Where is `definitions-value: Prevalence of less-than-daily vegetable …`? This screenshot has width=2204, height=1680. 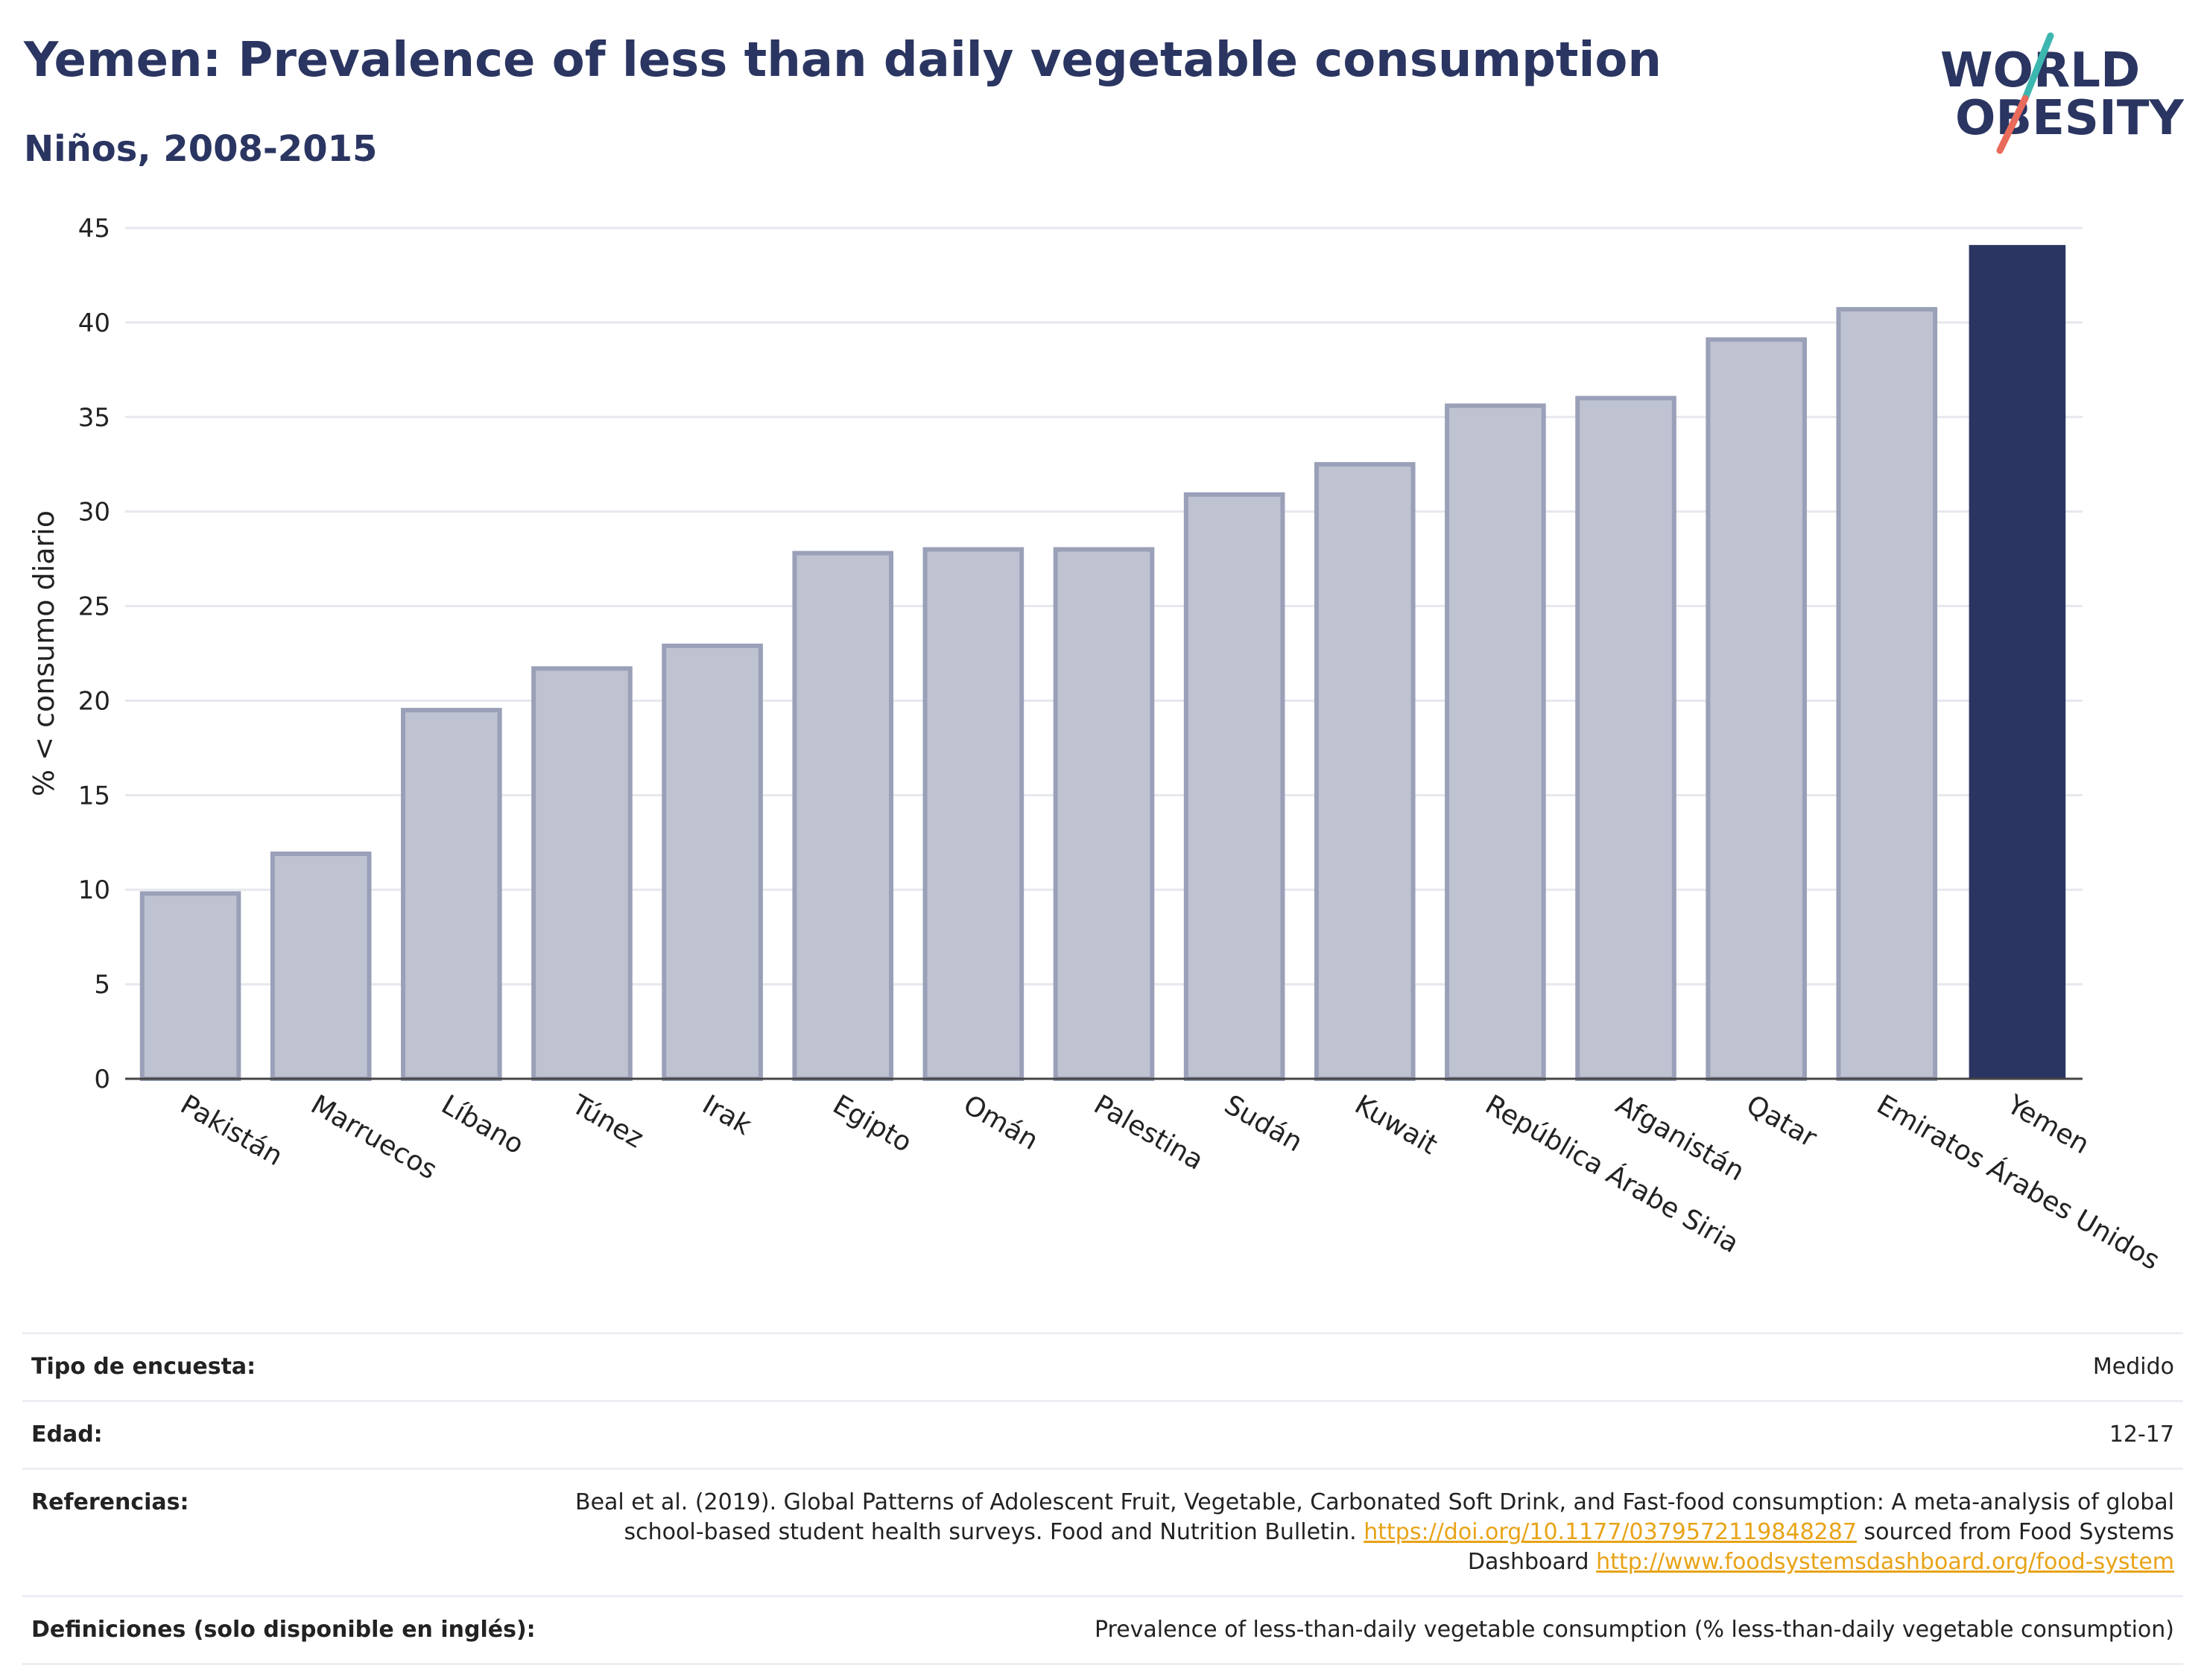 definitions-value: Prevalence of less-than-daily vegetable … is located at coordinates (1634, 1630).